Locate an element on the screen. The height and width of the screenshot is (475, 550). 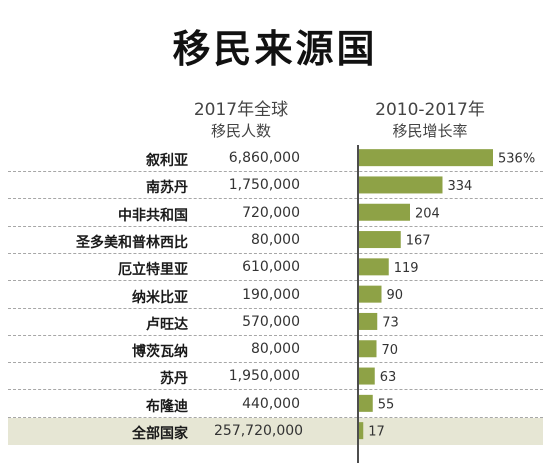
population-value: 190,000 is located at coordinates (271, 294).